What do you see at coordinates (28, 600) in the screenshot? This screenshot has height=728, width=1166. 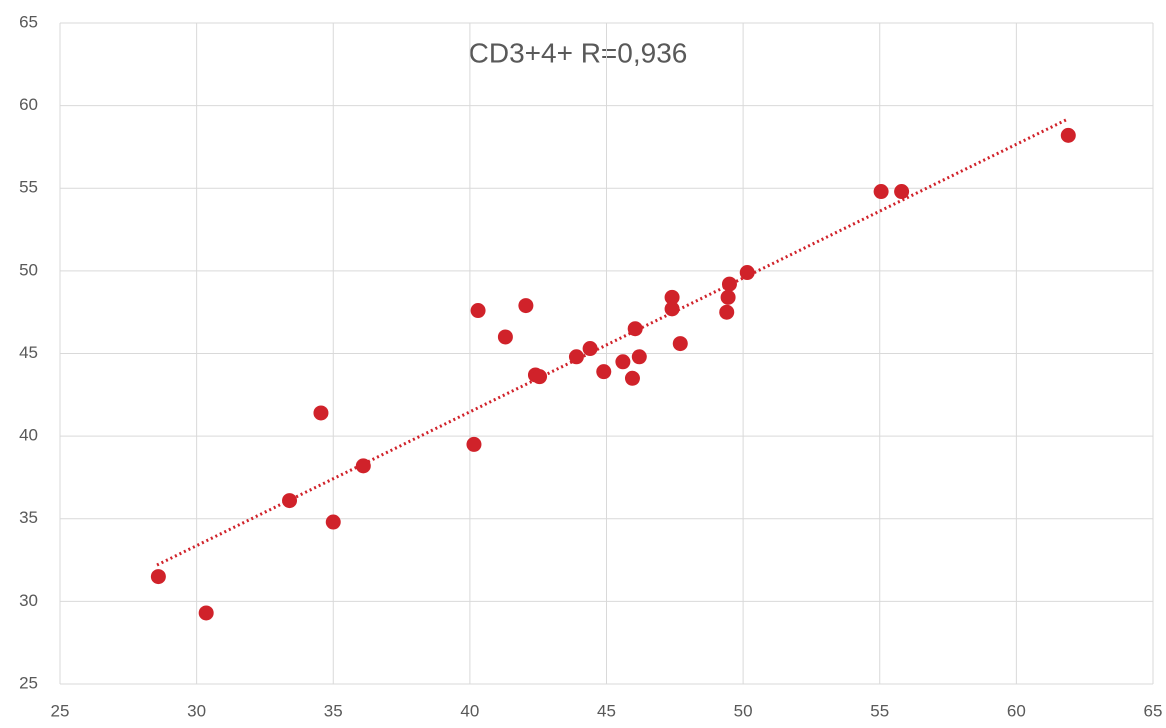 I see `y-tick-label: 30` at bounding box center [28, 600].